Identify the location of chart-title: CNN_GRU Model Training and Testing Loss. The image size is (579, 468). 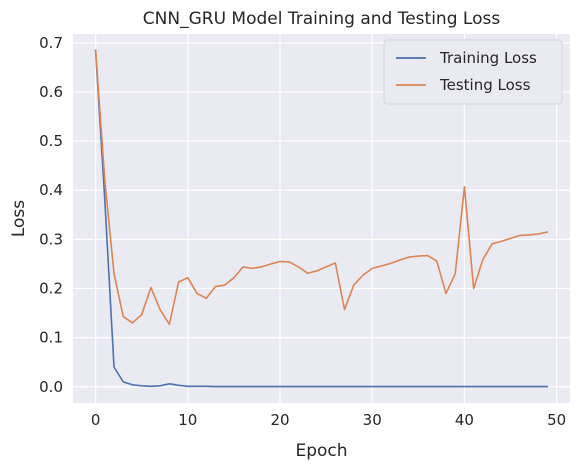
(322, 19).